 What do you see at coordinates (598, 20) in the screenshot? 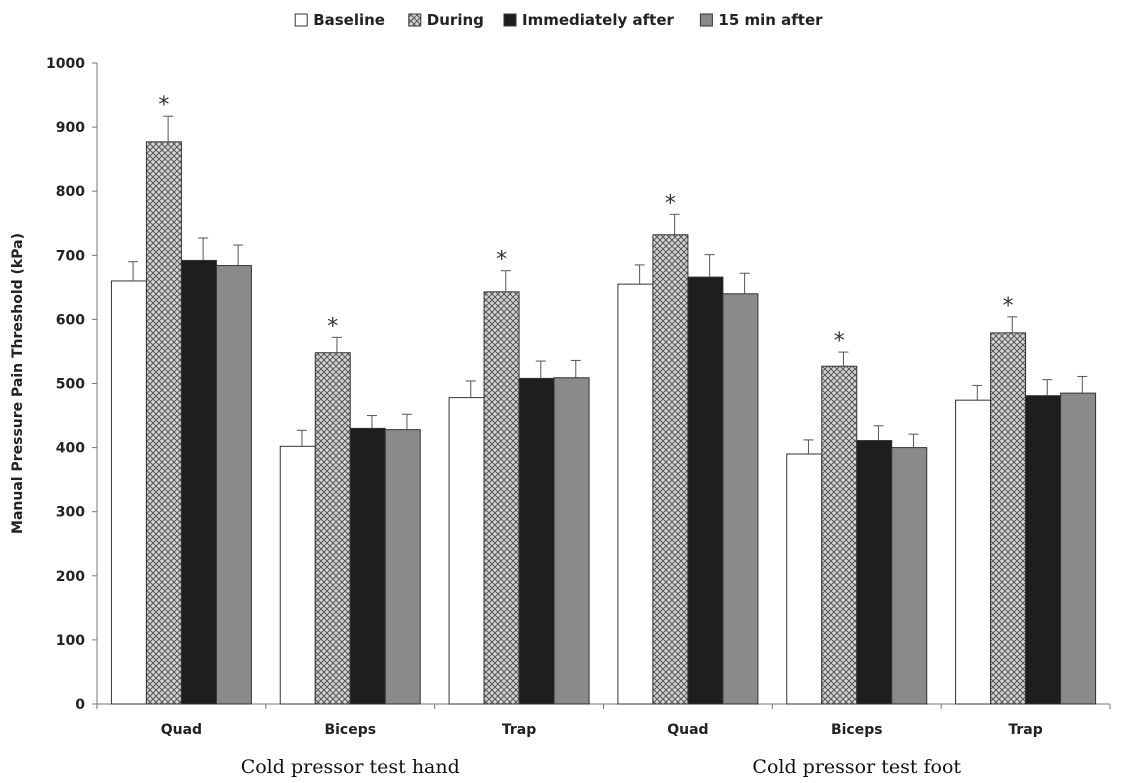
I see `legend-label: Immediately after` at bounding box center [598, 20].